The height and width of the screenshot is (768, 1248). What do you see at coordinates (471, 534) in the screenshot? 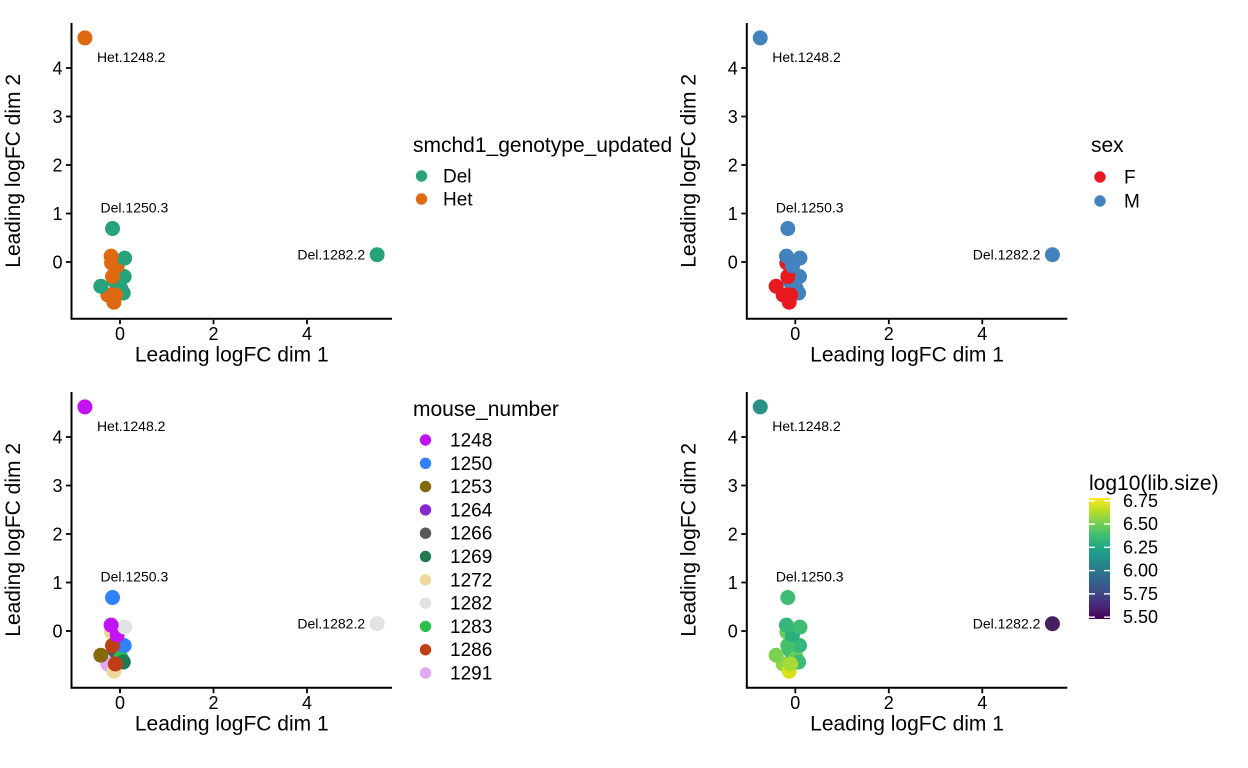
I see `legend-item-label: 1266` at bounding box center [471, 534].